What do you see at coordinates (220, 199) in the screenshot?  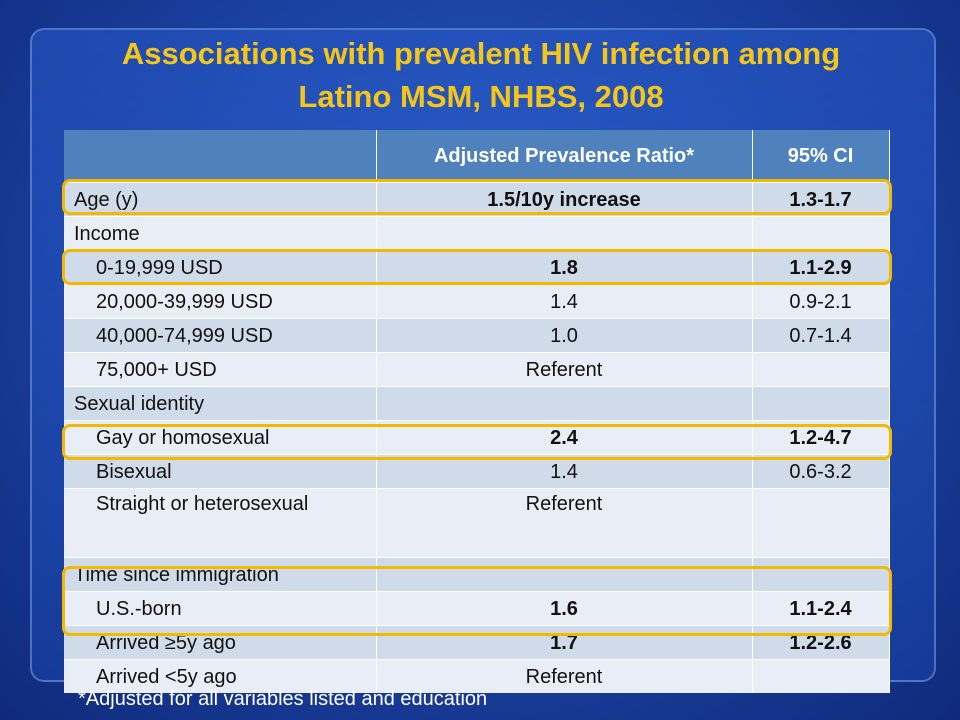 I see `row-label: Age (y)` at bounding box center [220, 199].